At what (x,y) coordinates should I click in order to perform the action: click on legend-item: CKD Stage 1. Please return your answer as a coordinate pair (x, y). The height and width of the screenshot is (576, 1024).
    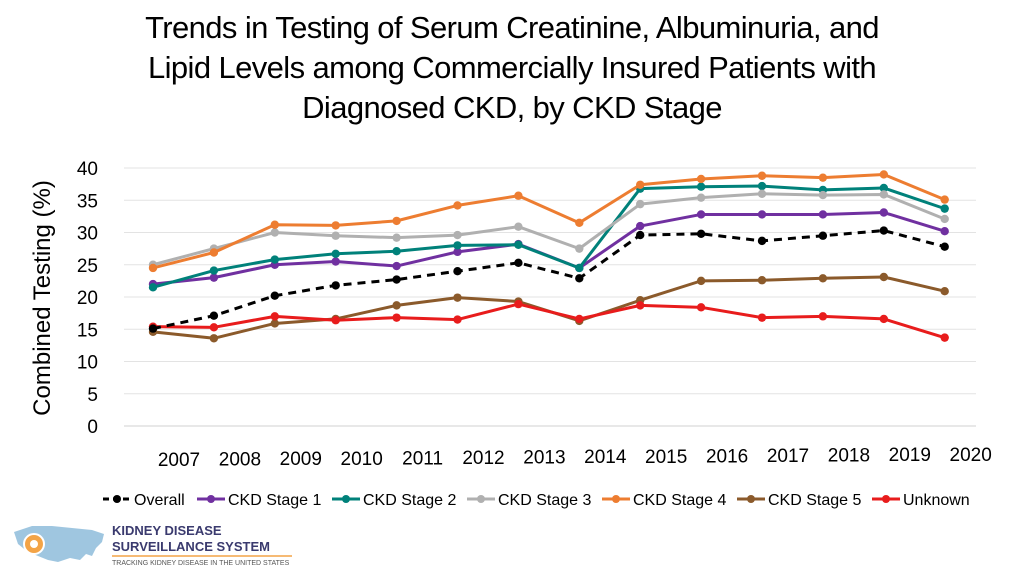
    Looking at the image, I should click on (259, 500).